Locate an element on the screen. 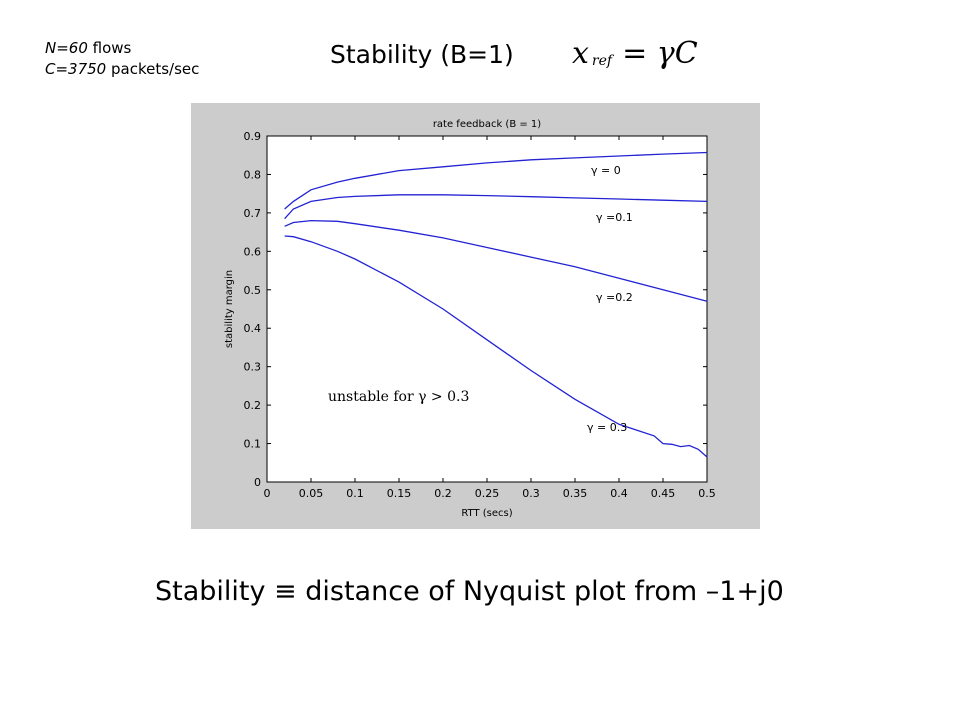 This screenshot has width=960, height=720. x-axis-label: RTT (secs) is located at coordinates (486, 513).